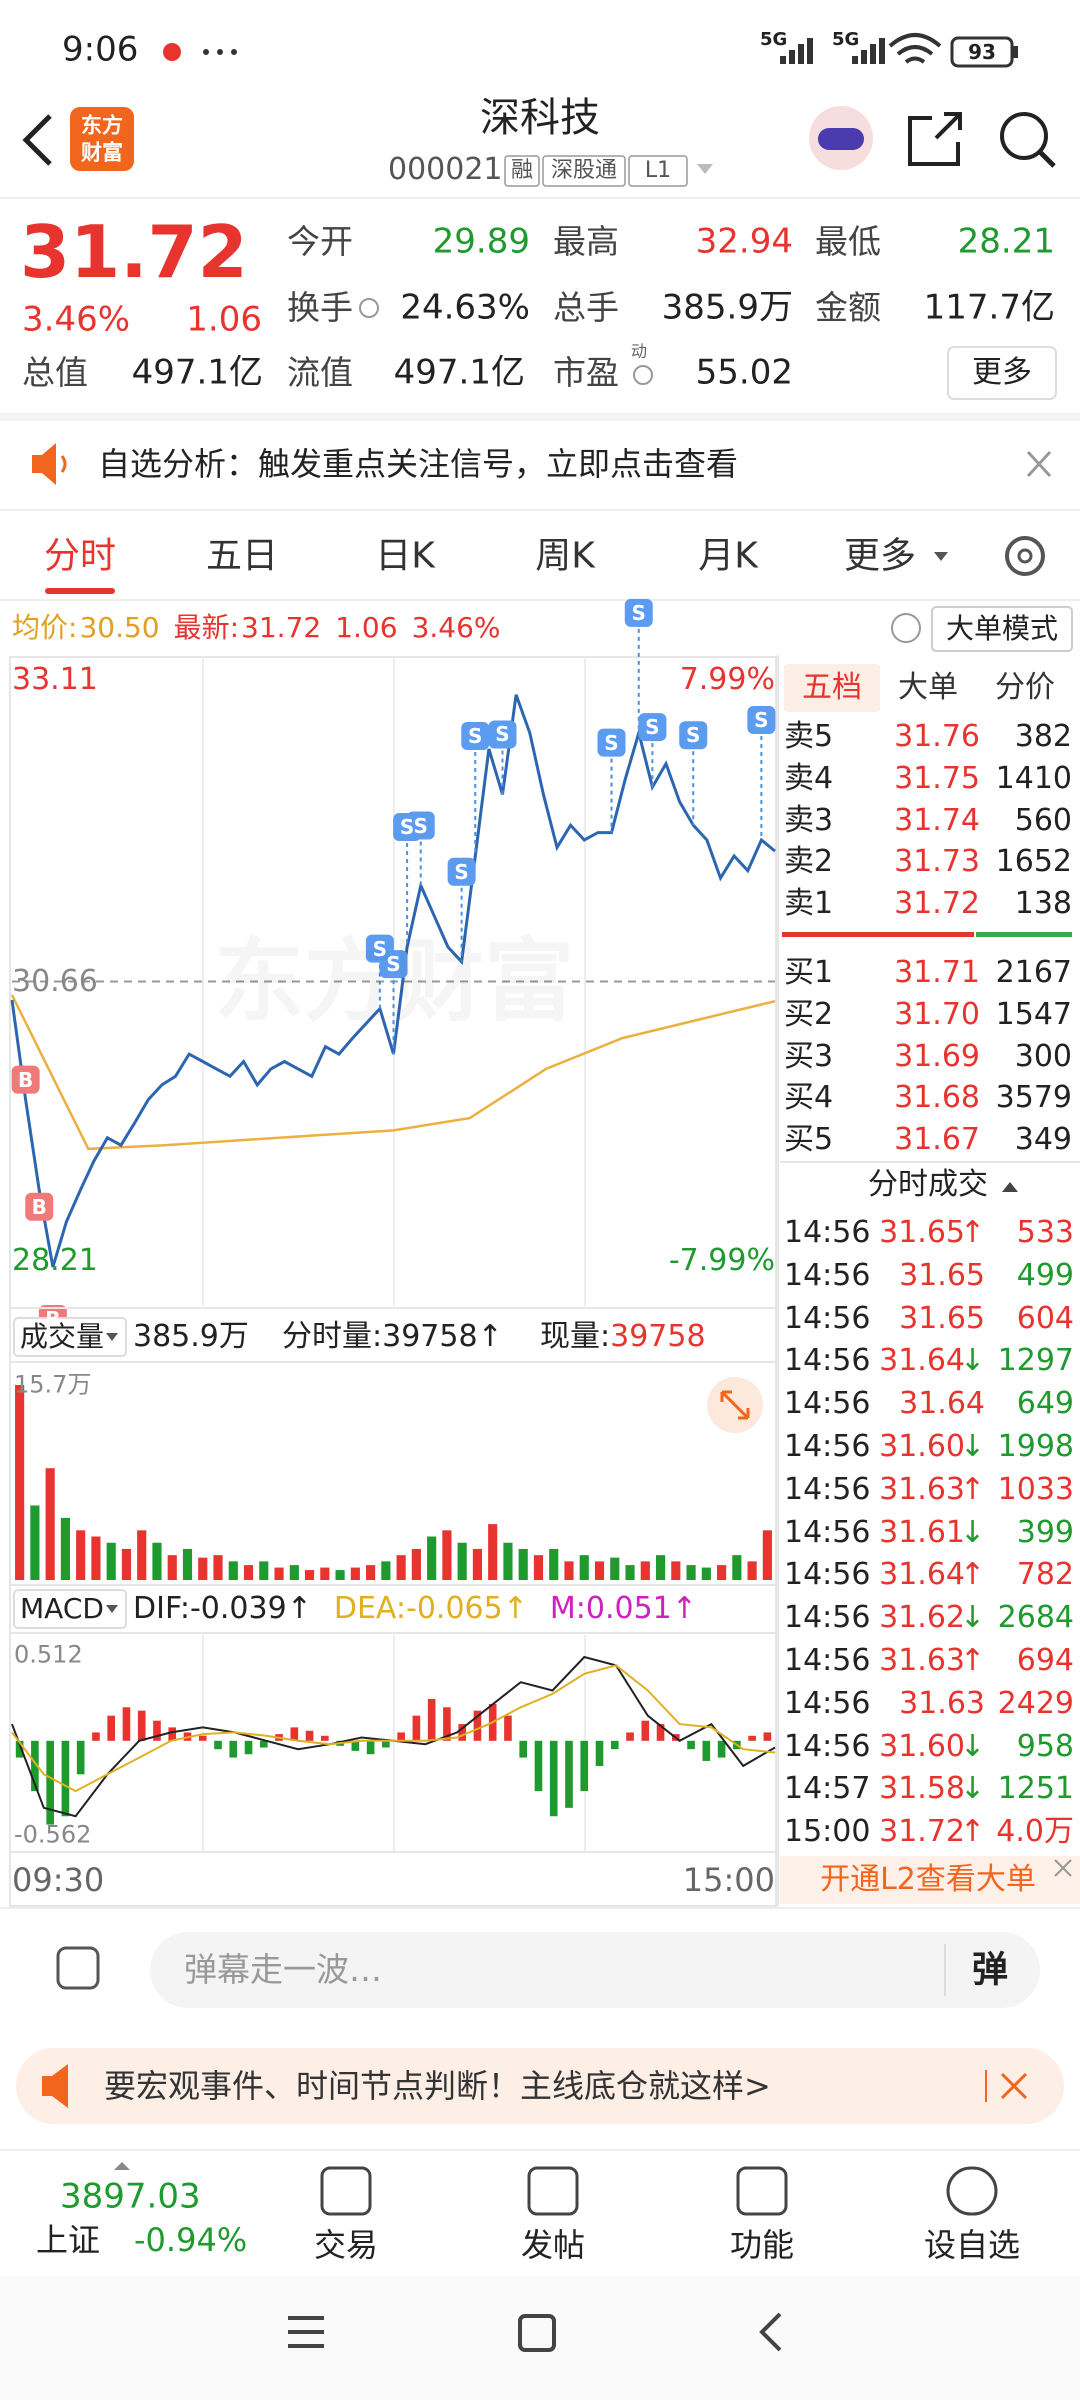  I want to click on speaker-icon, so click(44, 464).